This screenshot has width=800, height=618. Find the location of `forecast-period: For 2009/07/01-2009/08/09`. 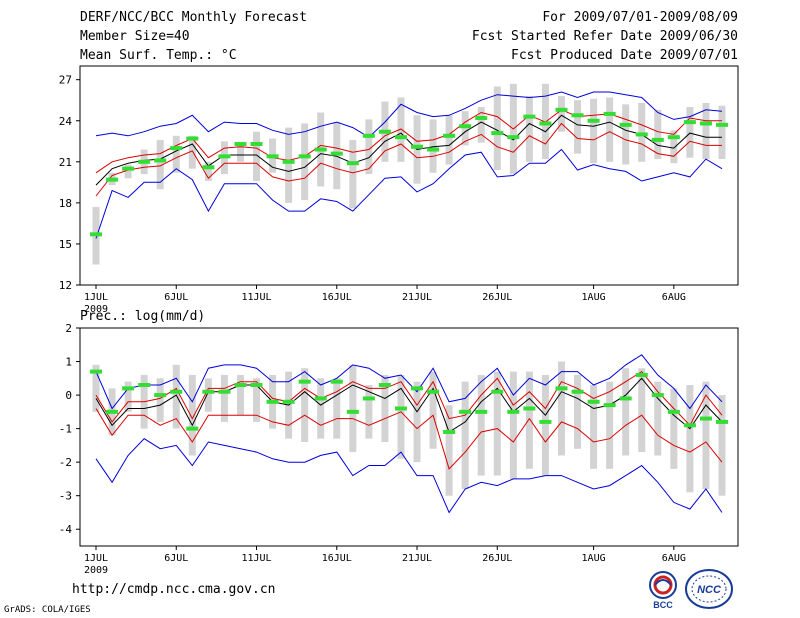

forecast-period: For 2009/07/01-2009/08/09 is located at coordinates (640, 17).